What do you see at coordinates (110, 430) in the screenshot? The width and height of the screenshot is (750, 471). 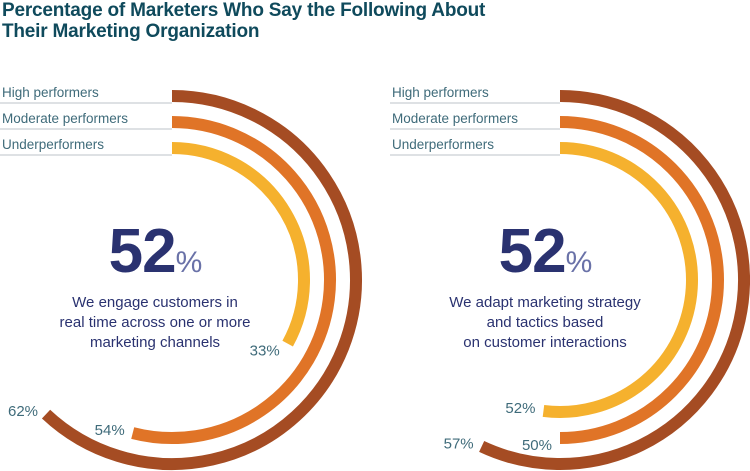 I see `value-label: 54%` at bounding box center [110, 430].